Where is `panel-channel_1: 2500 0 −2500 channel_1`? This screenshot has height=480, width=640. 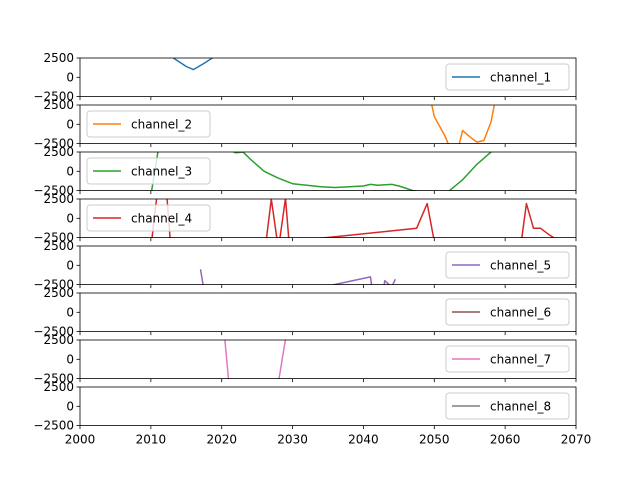 panel-channel_1: 2500 0 −2500 channel_1 is located at coordinates (305, 77).